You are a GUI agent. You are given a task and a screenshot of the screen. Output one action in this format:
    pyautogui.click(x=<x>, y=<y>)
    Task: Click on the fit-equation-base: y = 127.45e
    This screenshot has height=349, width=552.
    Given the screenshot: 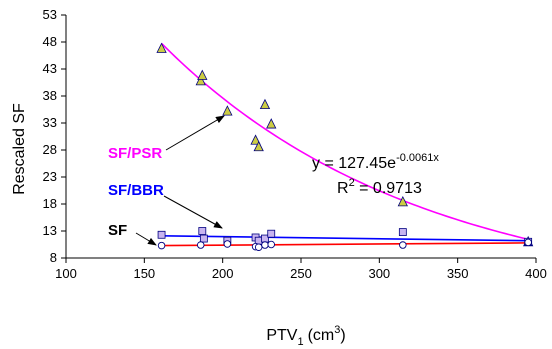 What is the action you would take?
    pyautogui.click(x=354, y=163)
    